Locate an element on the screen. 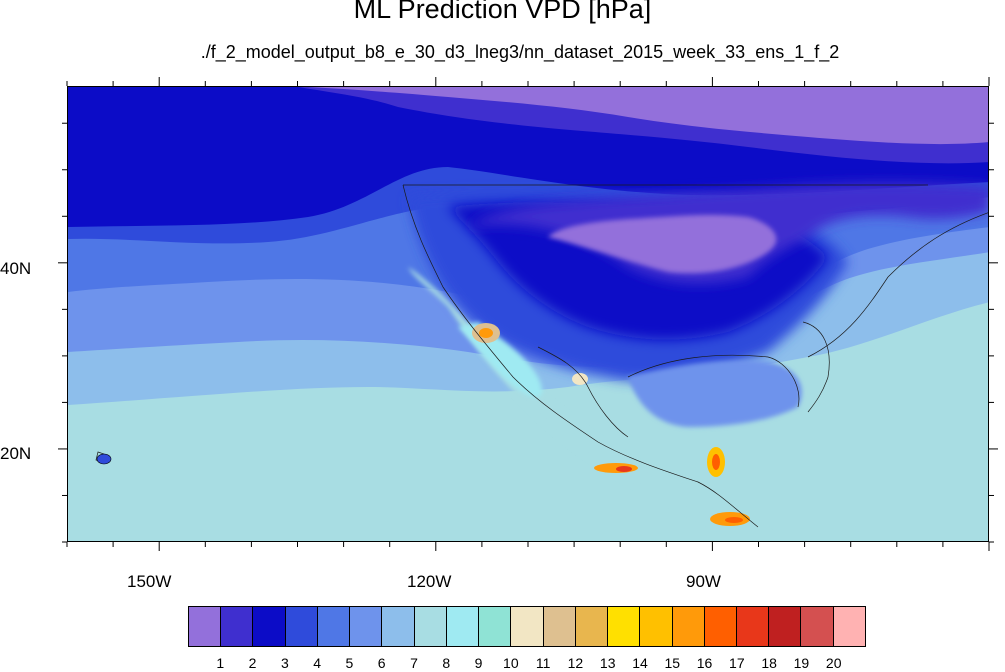 This screenshot has height=672, width=1005. dry-hotspot-yucatan-core is located at coordinates (716, 462).